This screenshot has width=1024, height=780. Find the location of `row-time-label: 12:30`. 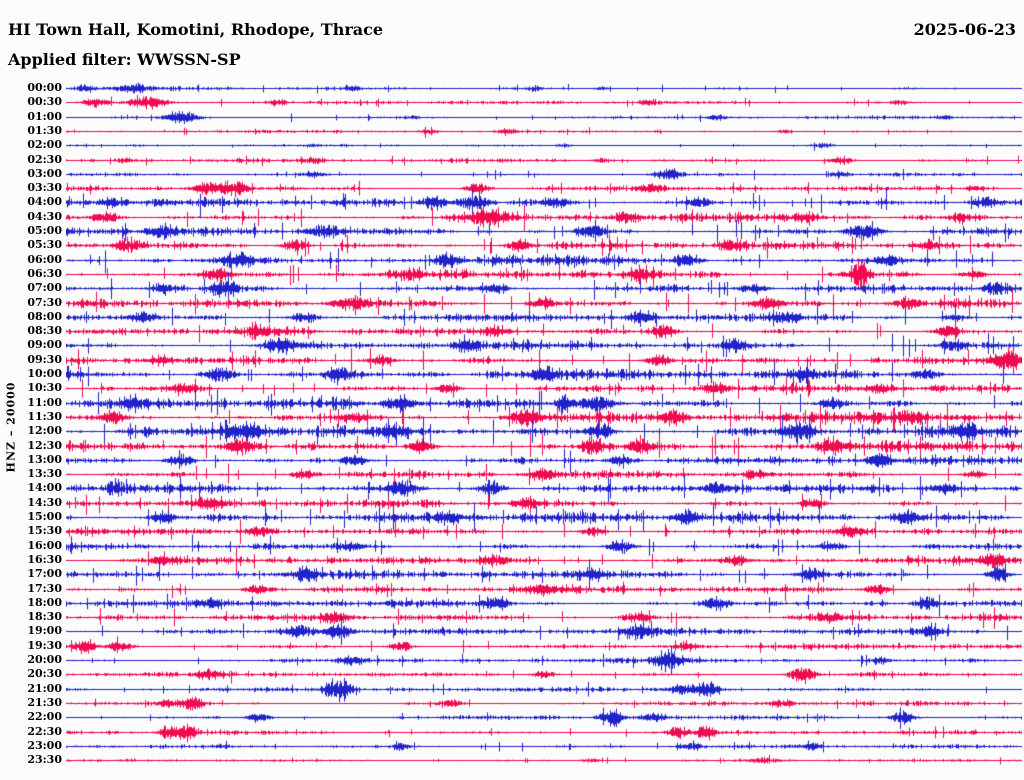

row-time-label: 12:30 is located at coordinates (44, 445).